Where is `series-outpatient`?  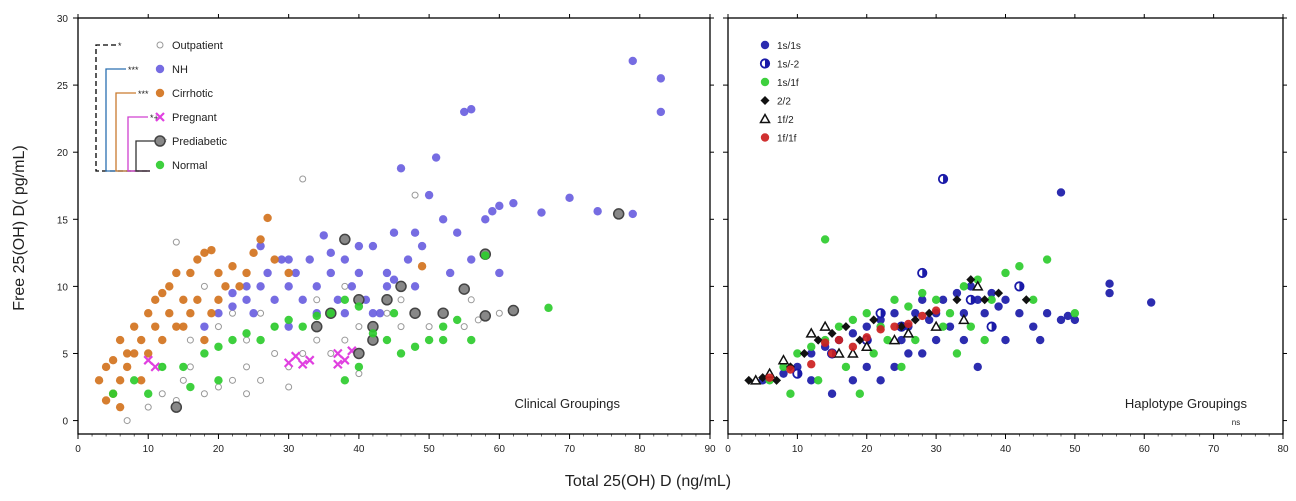
series-outpatient is located at coordinates (313, 300).